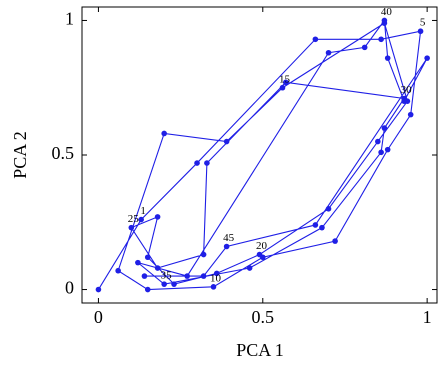 The height and width of the screenshot is (370, 440). What do you see at coordinates (423, 23) in the screenshot?
I see `point-label: 5` at bounding box center [423, 23].